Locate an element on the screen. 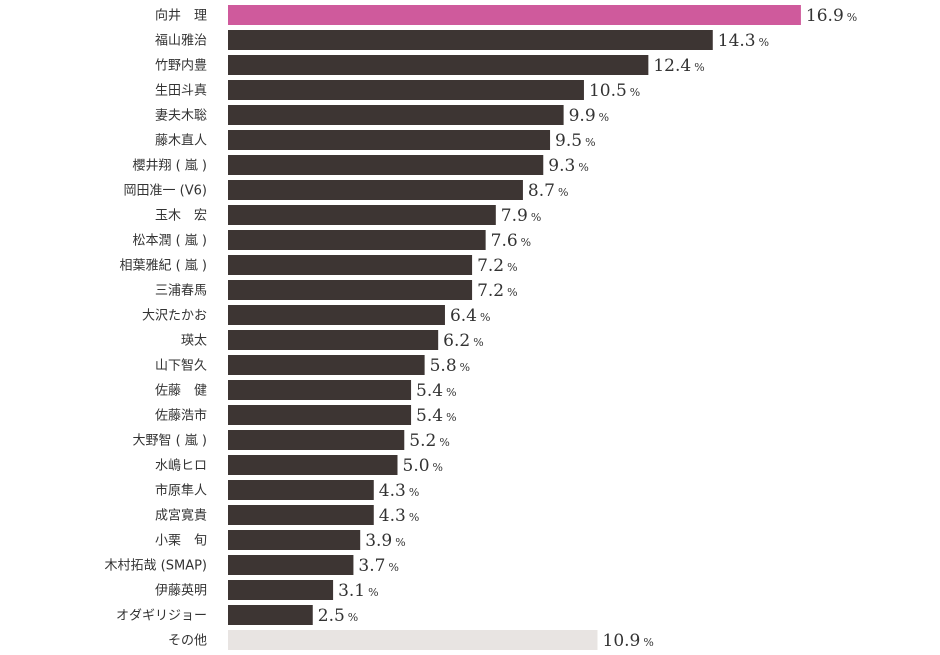  category-label: オダギリジョー is located at coordinates (161, 616).